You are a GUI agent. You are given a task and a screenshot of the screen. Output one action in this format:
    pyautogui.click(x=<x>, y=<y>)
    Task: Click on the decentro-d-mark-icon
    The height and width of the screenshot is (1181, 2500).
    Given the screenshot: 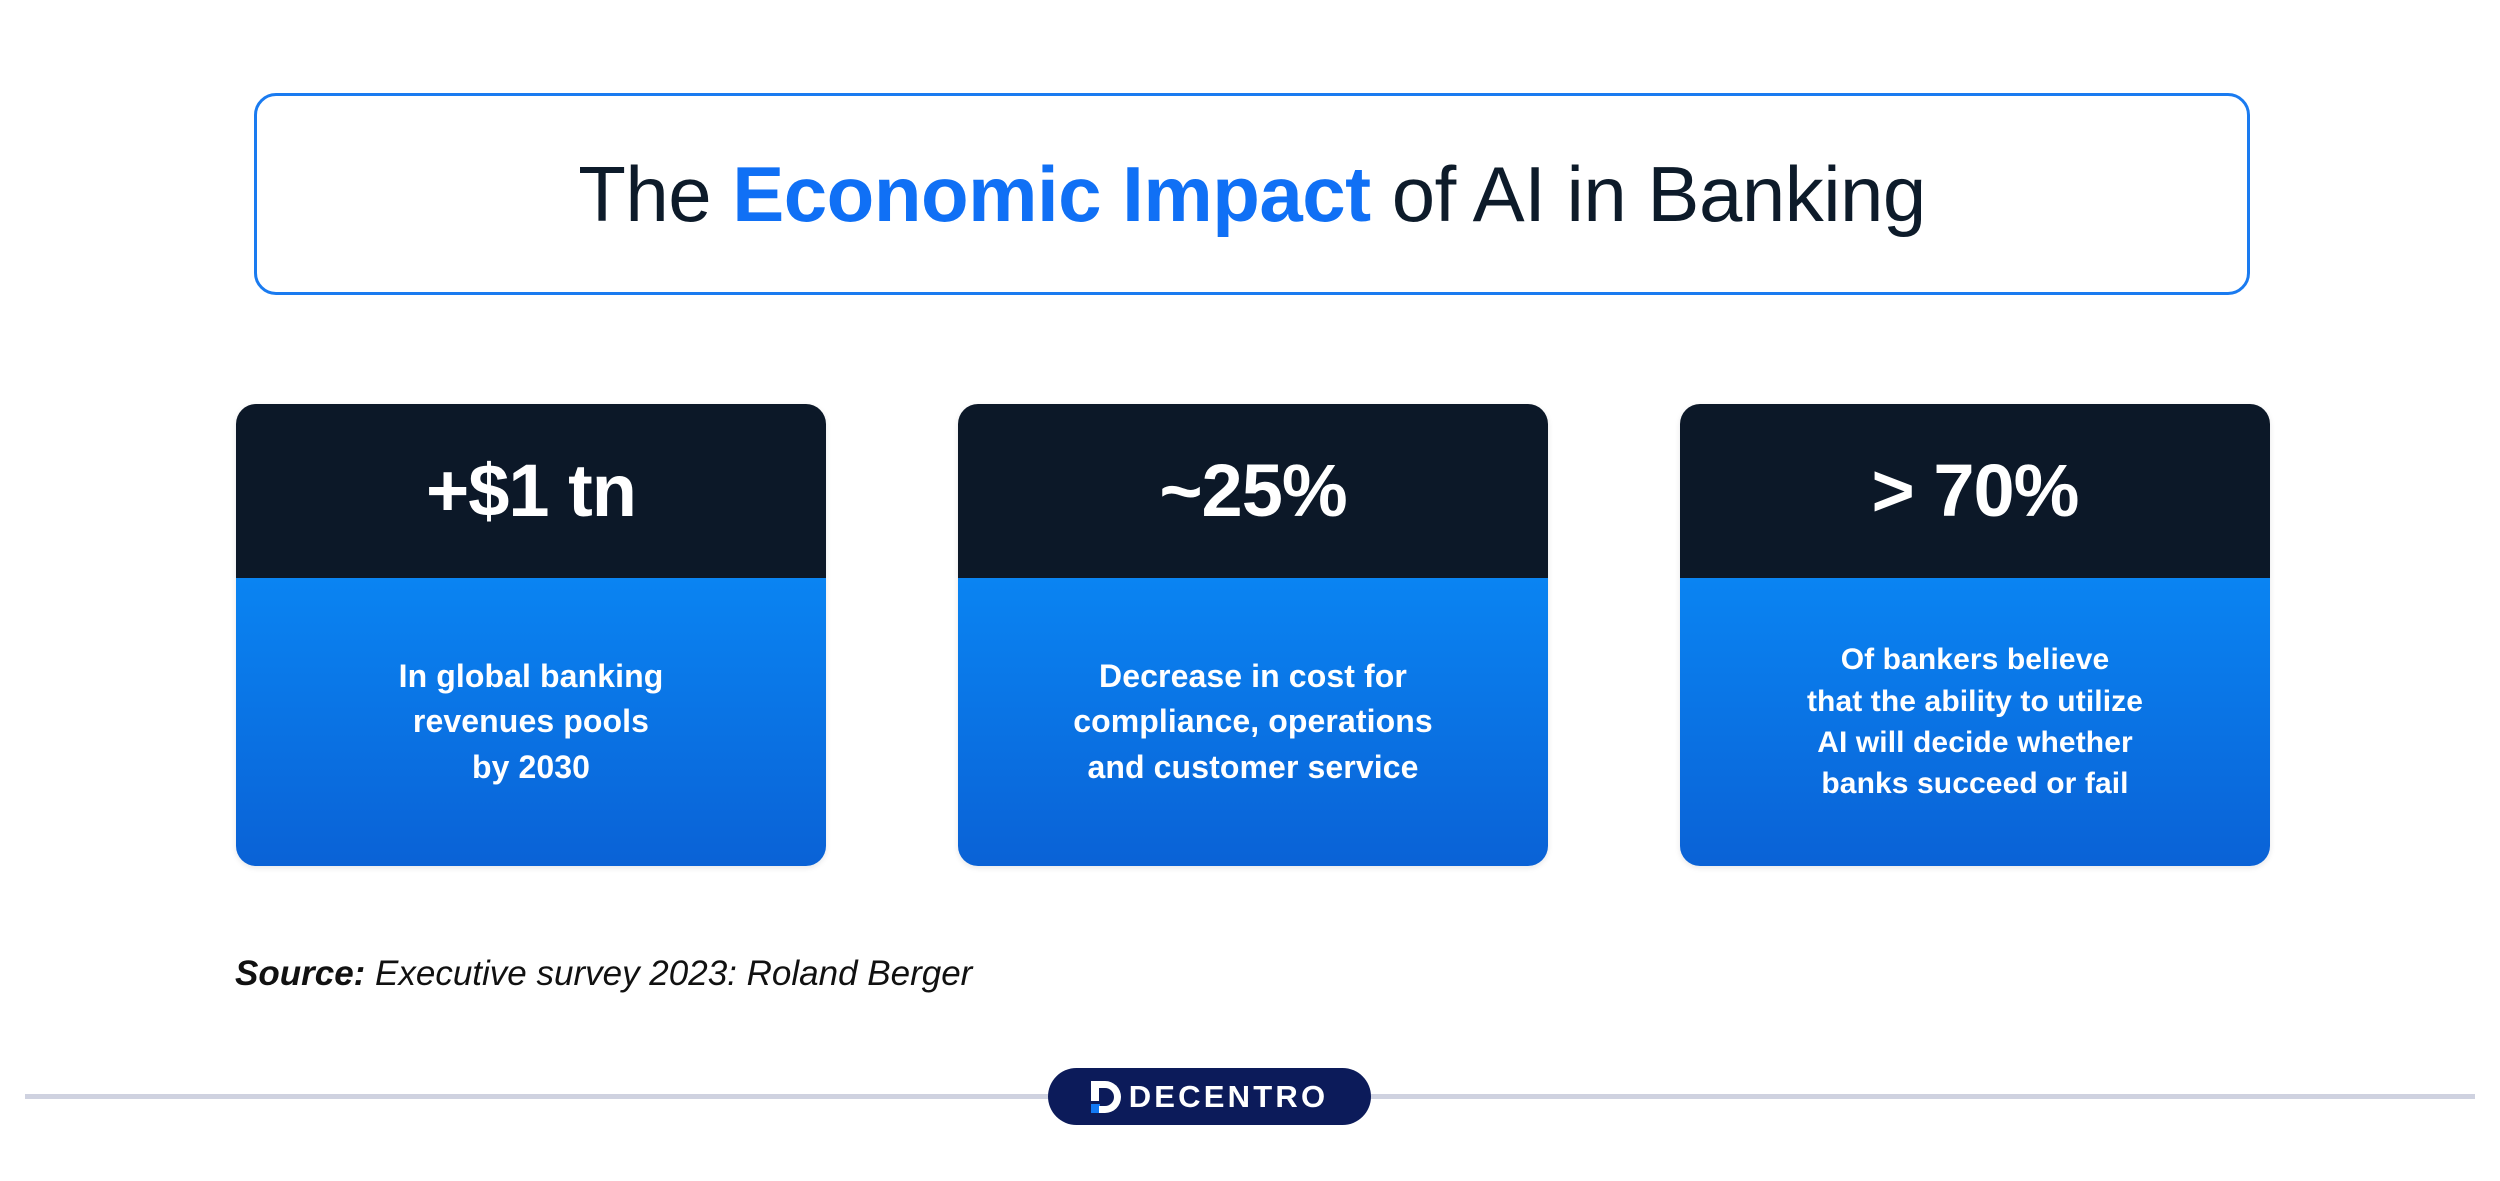 What is the action you would take?
    pyautogui.click(x=1105, y=1096)
    